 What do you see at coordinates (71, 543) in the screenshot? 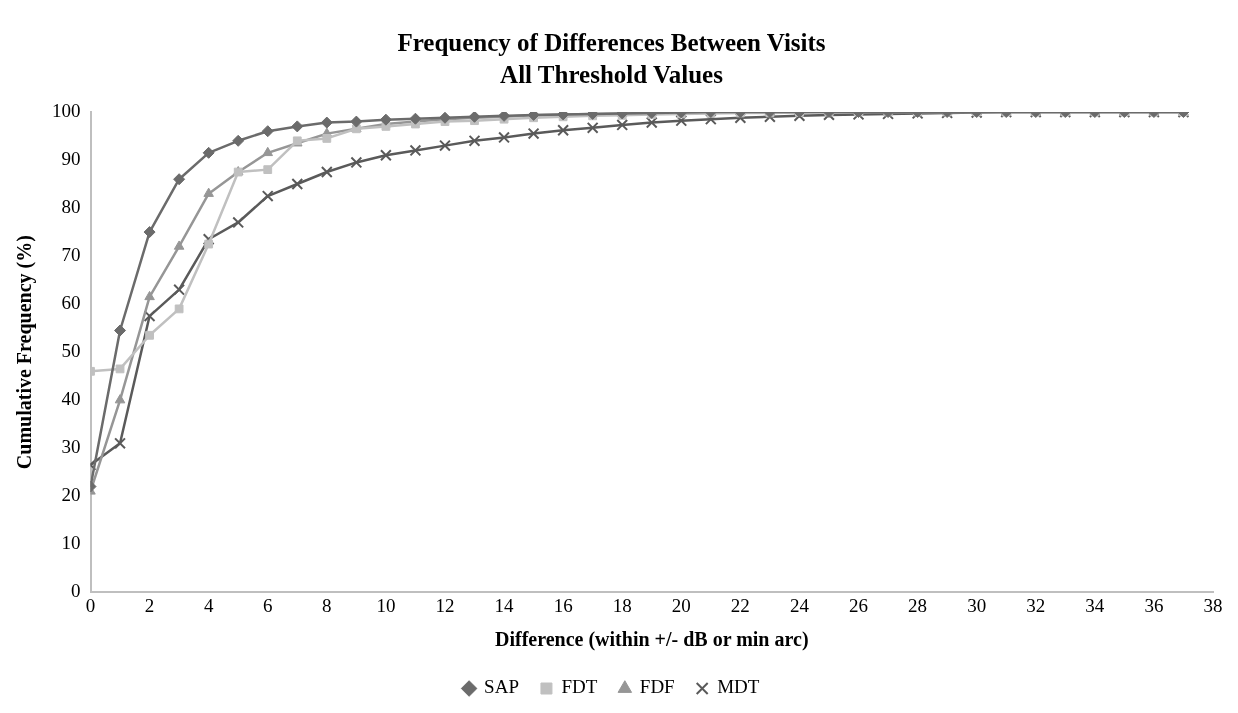
I see `y-tick-label: 10` at bounding box center [71, 543].